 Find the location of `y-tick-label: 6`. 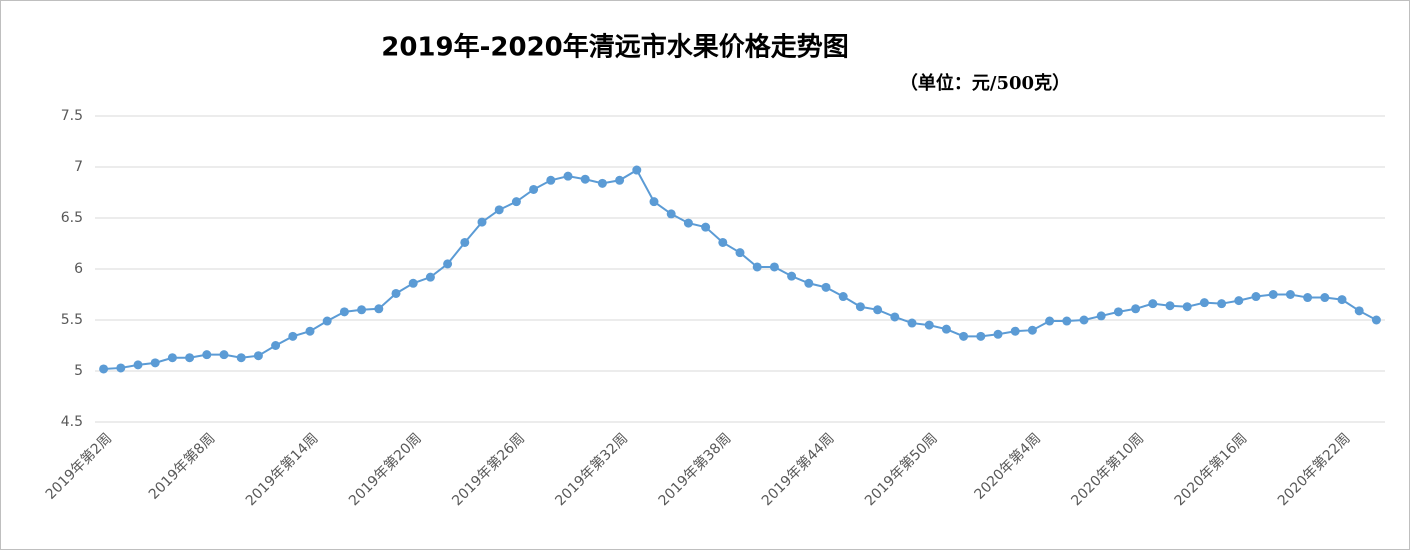

y-tick-label: 6 is located at coordinates (78, 269).